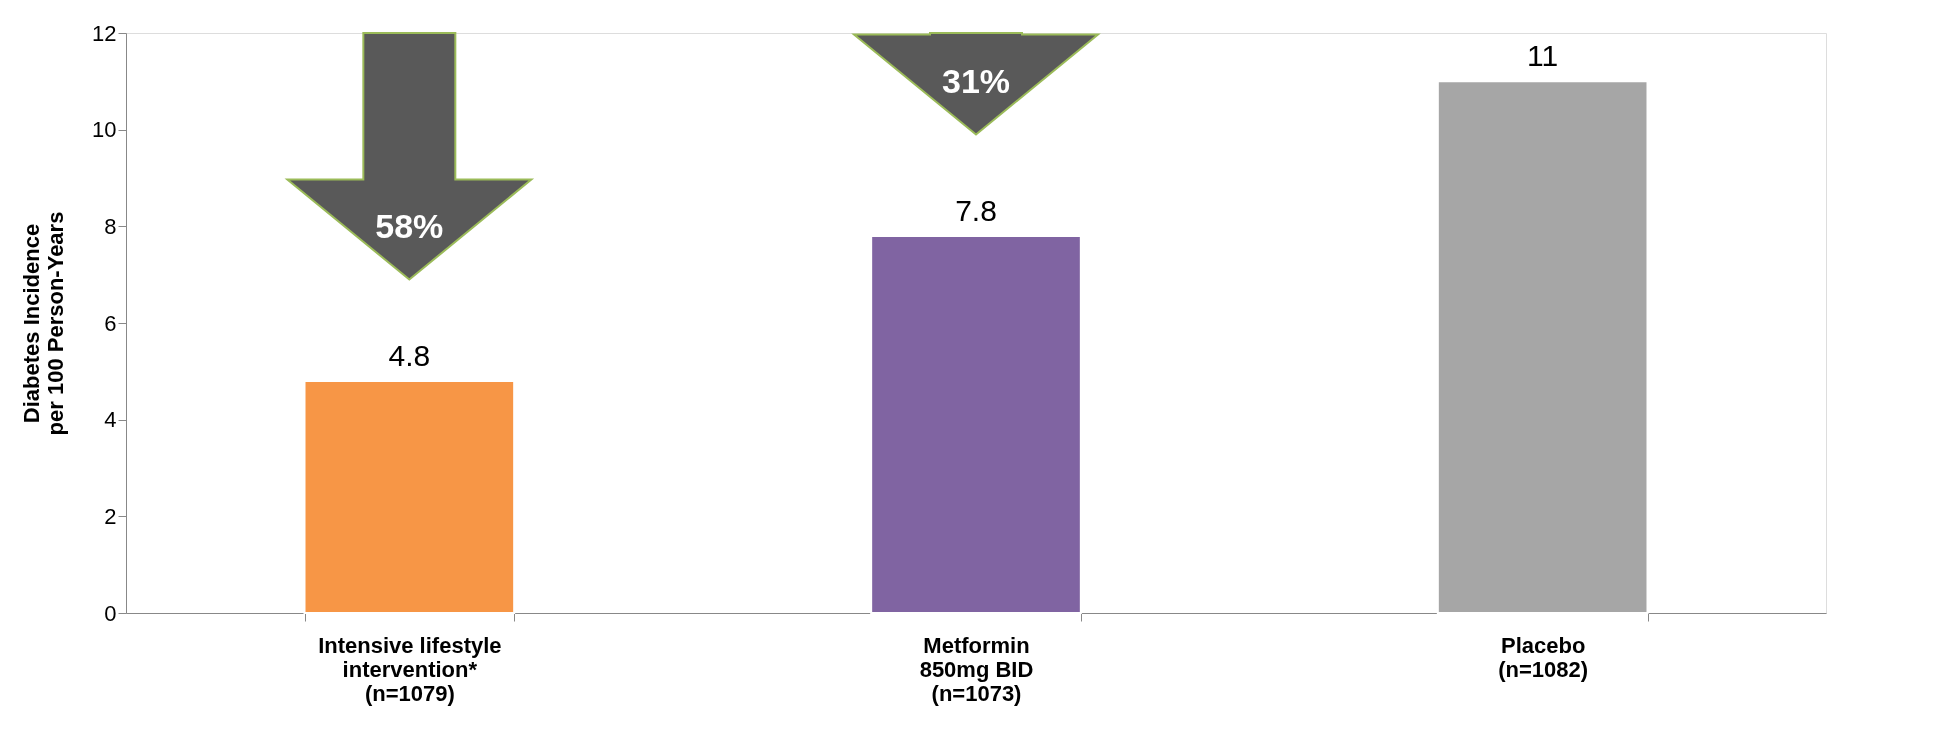 This screenshot has width=1954, height=748. What do you see at coordinates (110, 420) in the screenshot?
I see `y-tick-label: 4` at bounding box center [110, 420].